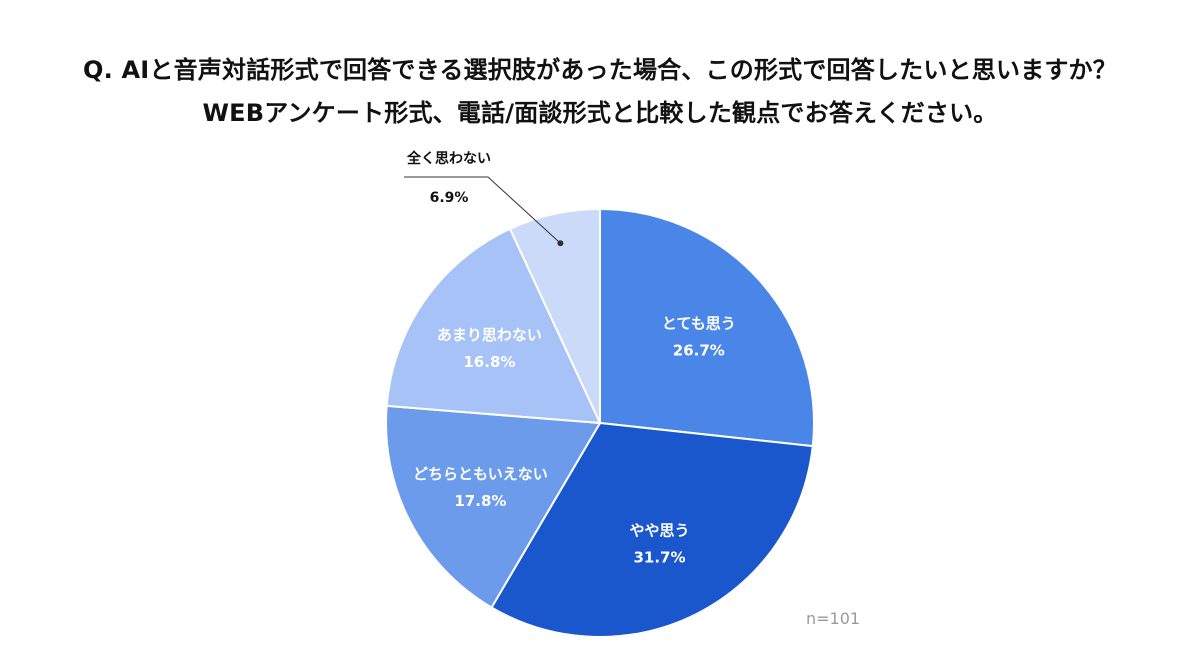  Describe the element at coordinates (699, 350) in the screenshot. I see `slice-value-1: 26.7%` at that location.